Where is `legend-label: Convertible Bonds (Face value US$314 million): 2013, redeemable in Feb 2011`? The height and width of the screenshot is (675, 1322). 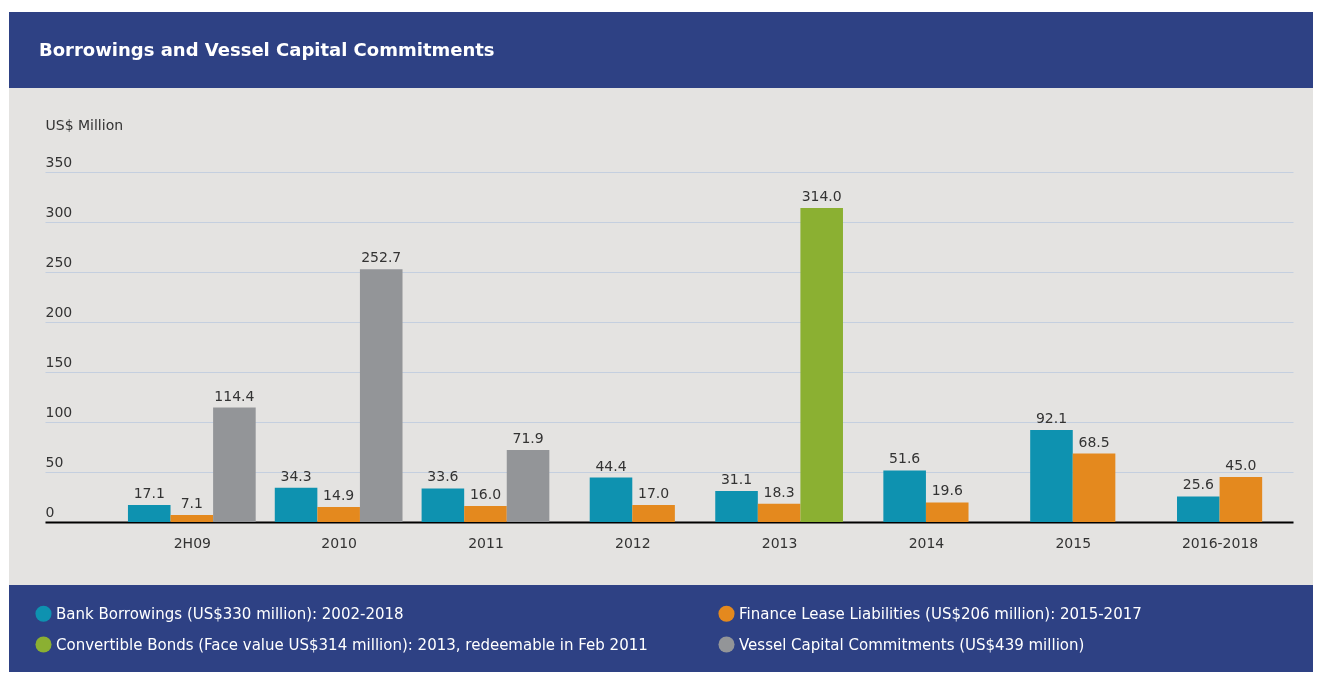 legend-label: Convertible Bonds (Face value US$314 million): 2013, redeemable in Feb 2011 is located at coordinates (352, 644).